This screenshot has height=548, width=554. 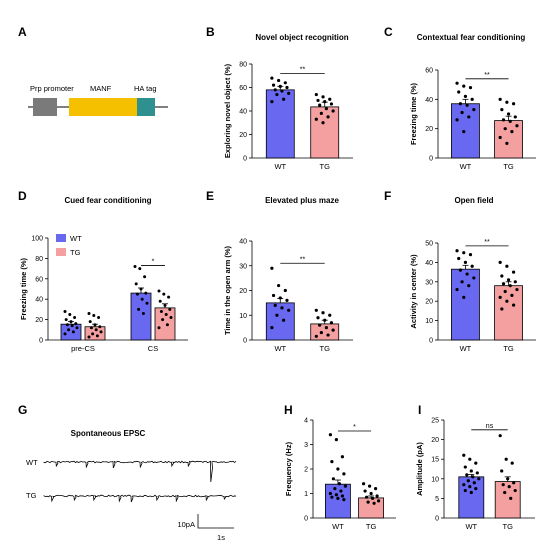 What do you see at coordinates (140, 498) in the screenshot?
I see `trace-tg` at bounding box center [140, 498].